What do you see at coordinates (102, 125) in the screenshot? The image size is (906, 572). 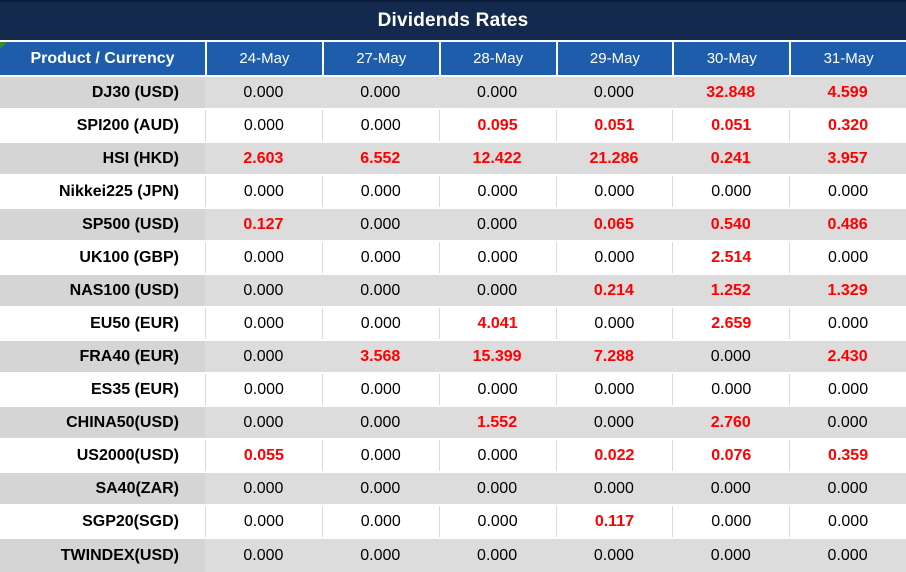 I see `product-label: SPI200 (AUD)` at bounding box center [102, 125].